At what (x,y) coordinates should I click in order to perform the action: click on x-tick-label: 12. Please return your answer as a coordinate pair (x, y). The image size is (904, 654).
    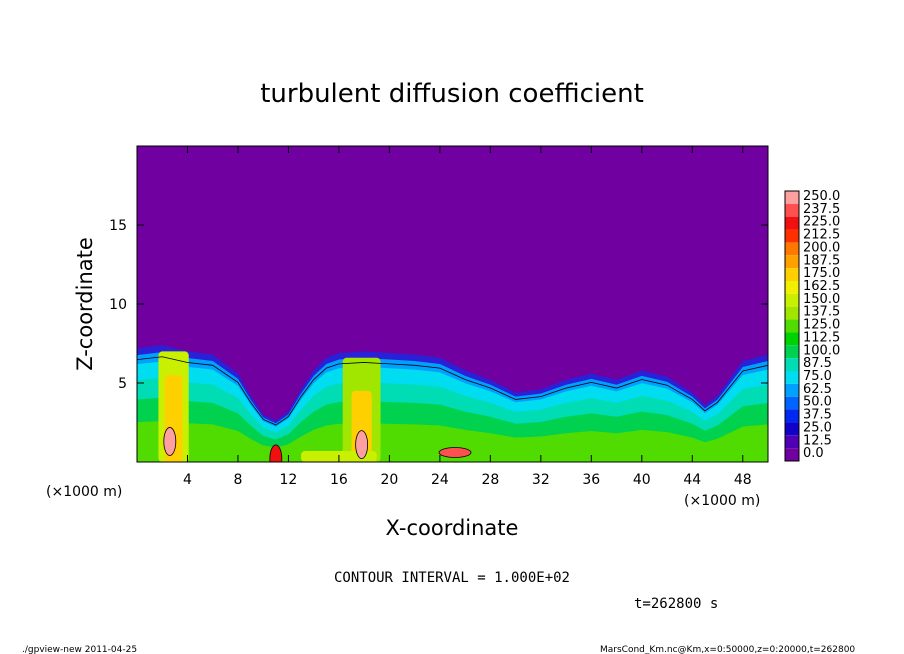
    Looking at the image, I should click on (289, 480).